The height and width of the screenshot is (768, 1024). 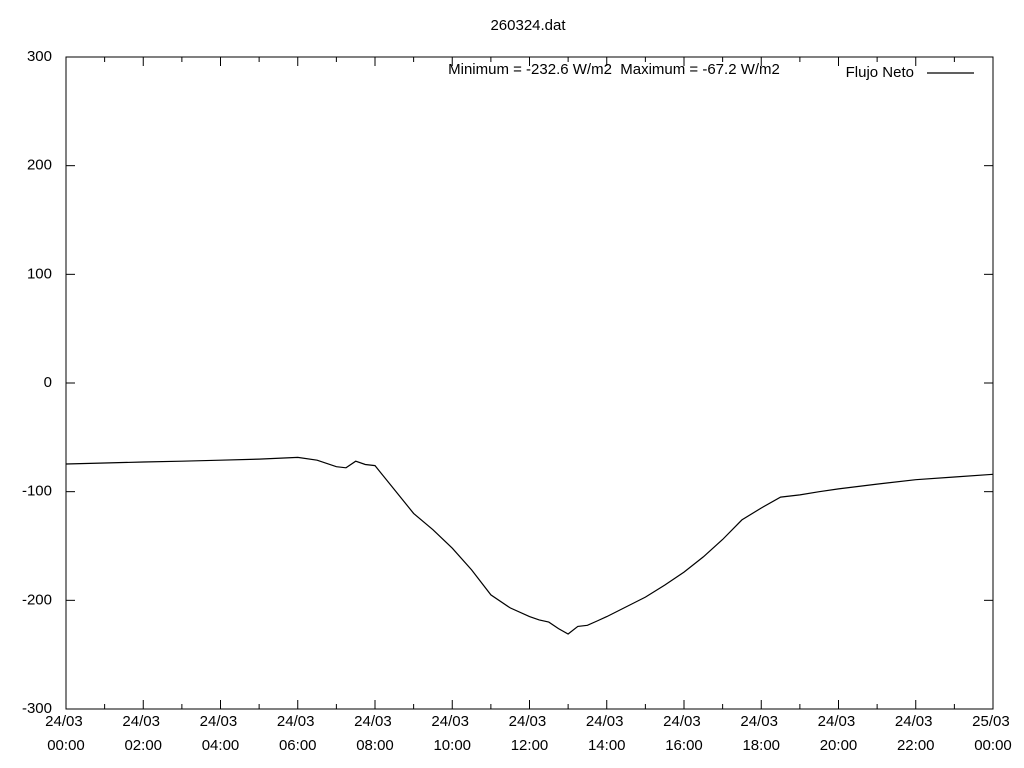 I want to click on y-tick-label: 300, so click(x=39, y=56).